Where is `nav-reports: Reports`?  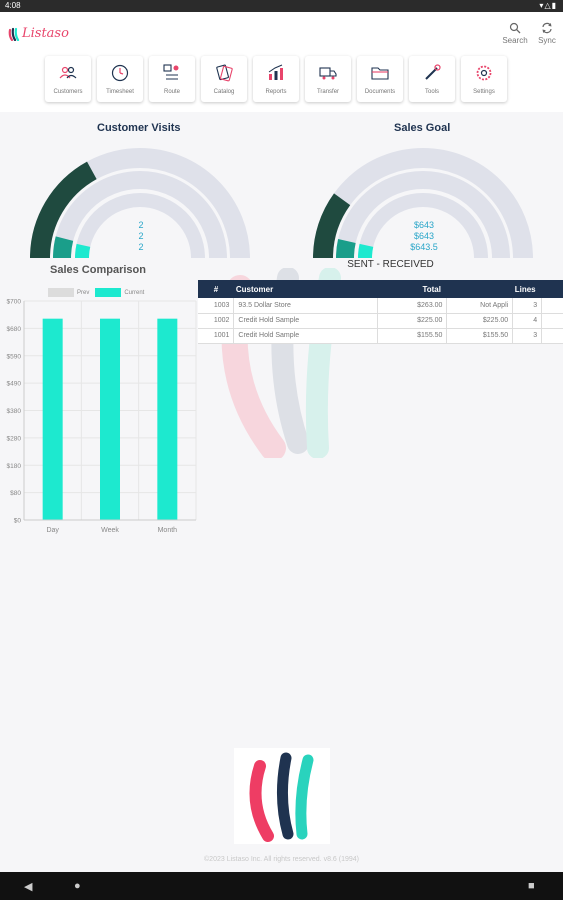
nav-reports: Reports is located at coordinates (276, 79).